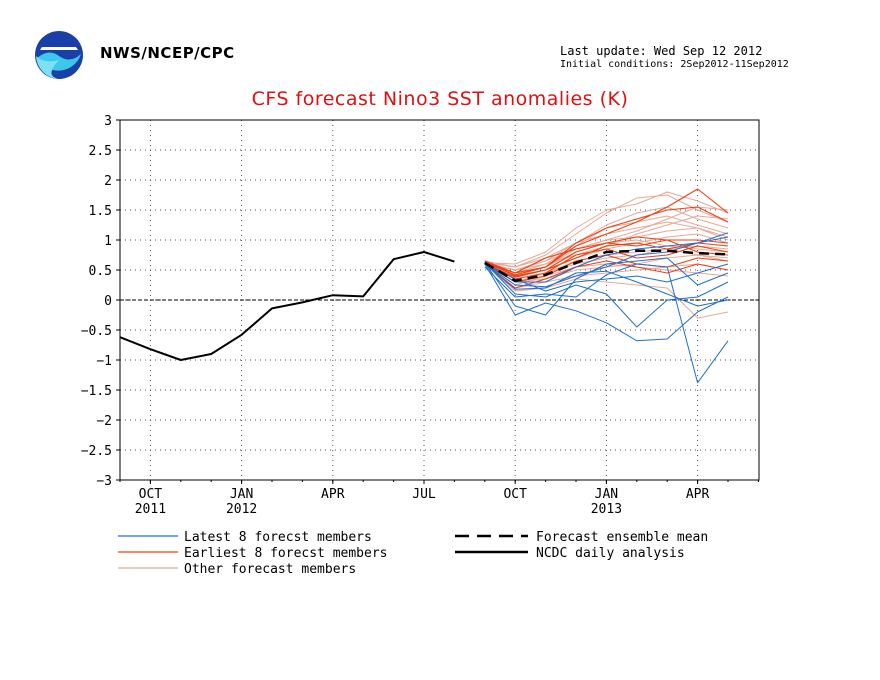 This screenshot has width=880, height=680. What do you see at coordinates (606, 509) in the screenshot?
I see `x-tick-year: 2013` at bounding box center [606, 509].